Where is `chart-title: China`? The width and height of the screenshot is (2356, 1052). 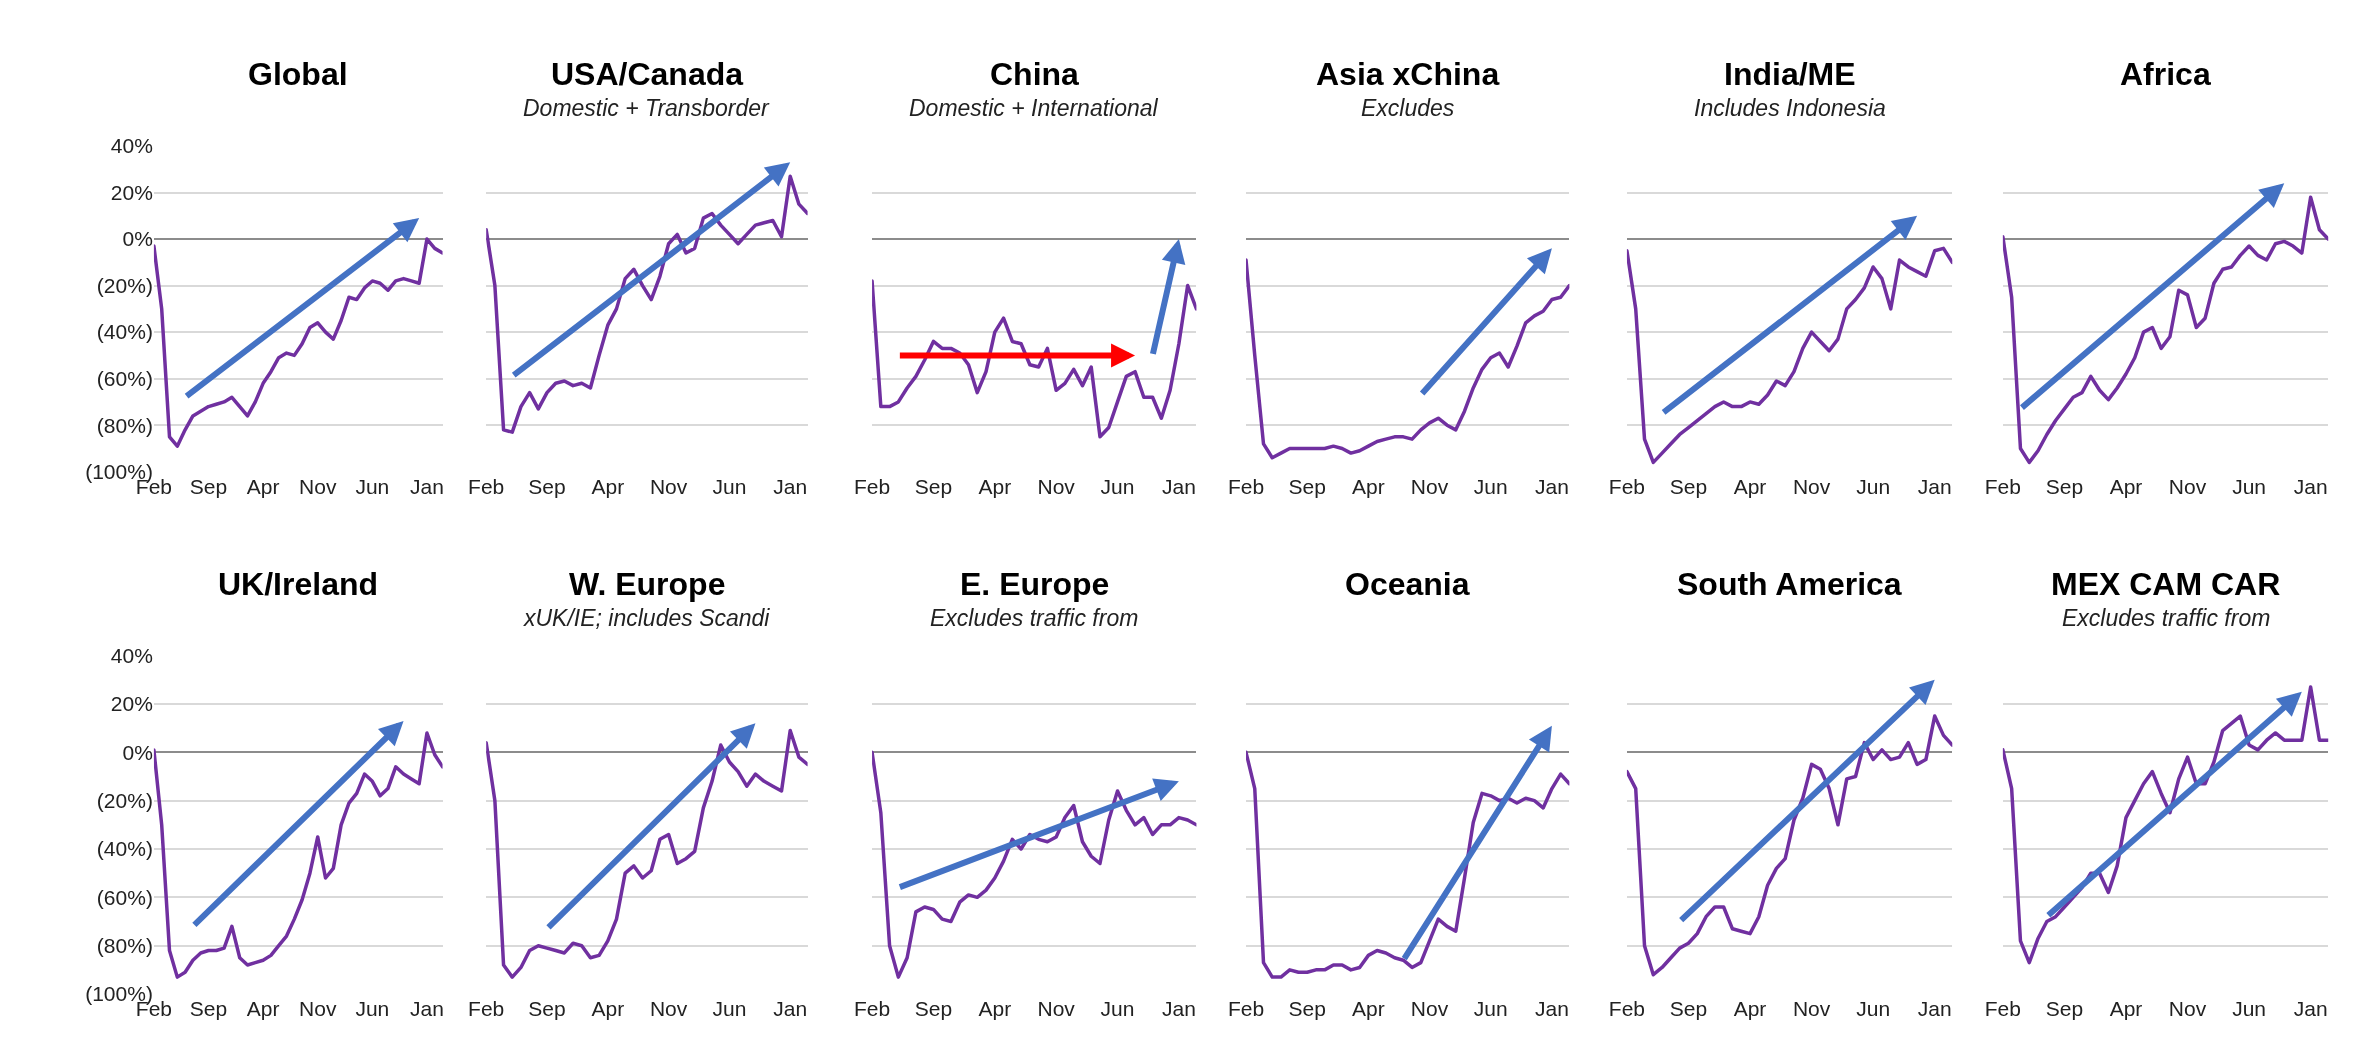
chart-title: China is located at coordinates (1035, 74).